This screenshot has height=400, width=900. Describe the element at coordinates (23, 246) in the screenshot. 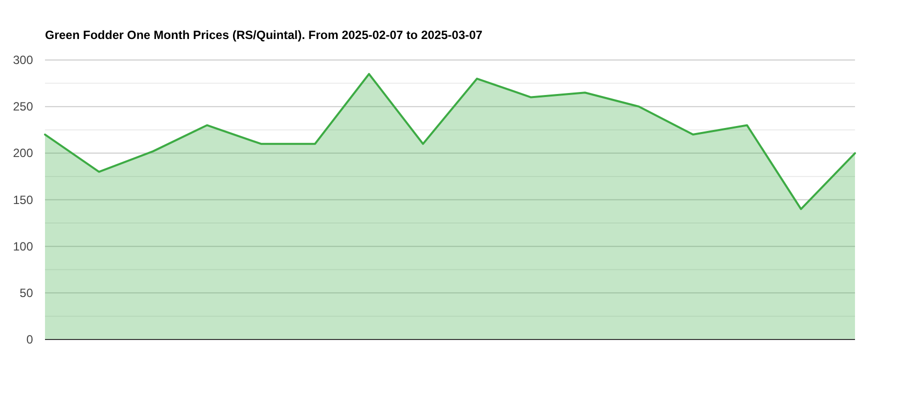

I see `y-tick-label: 100` at that location.